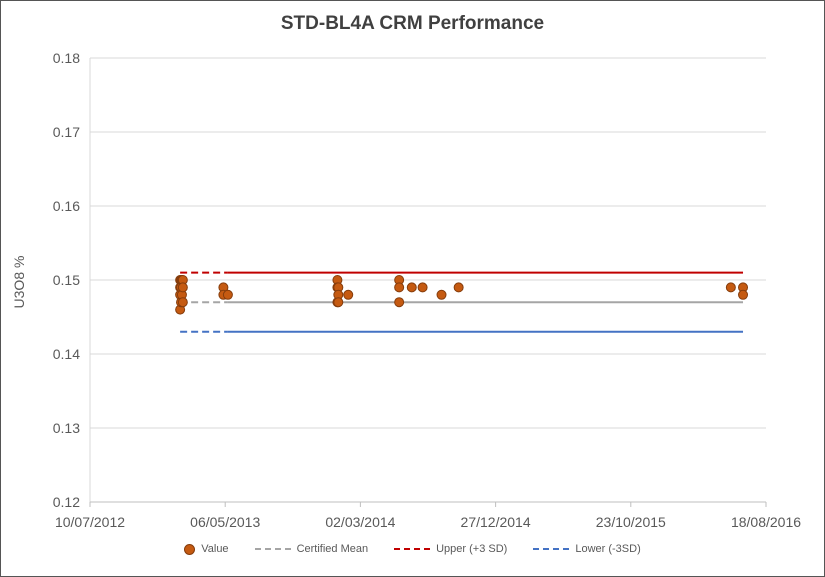  I want to click on legend-label-lower: Lower (-3SD), so click(608, 549).